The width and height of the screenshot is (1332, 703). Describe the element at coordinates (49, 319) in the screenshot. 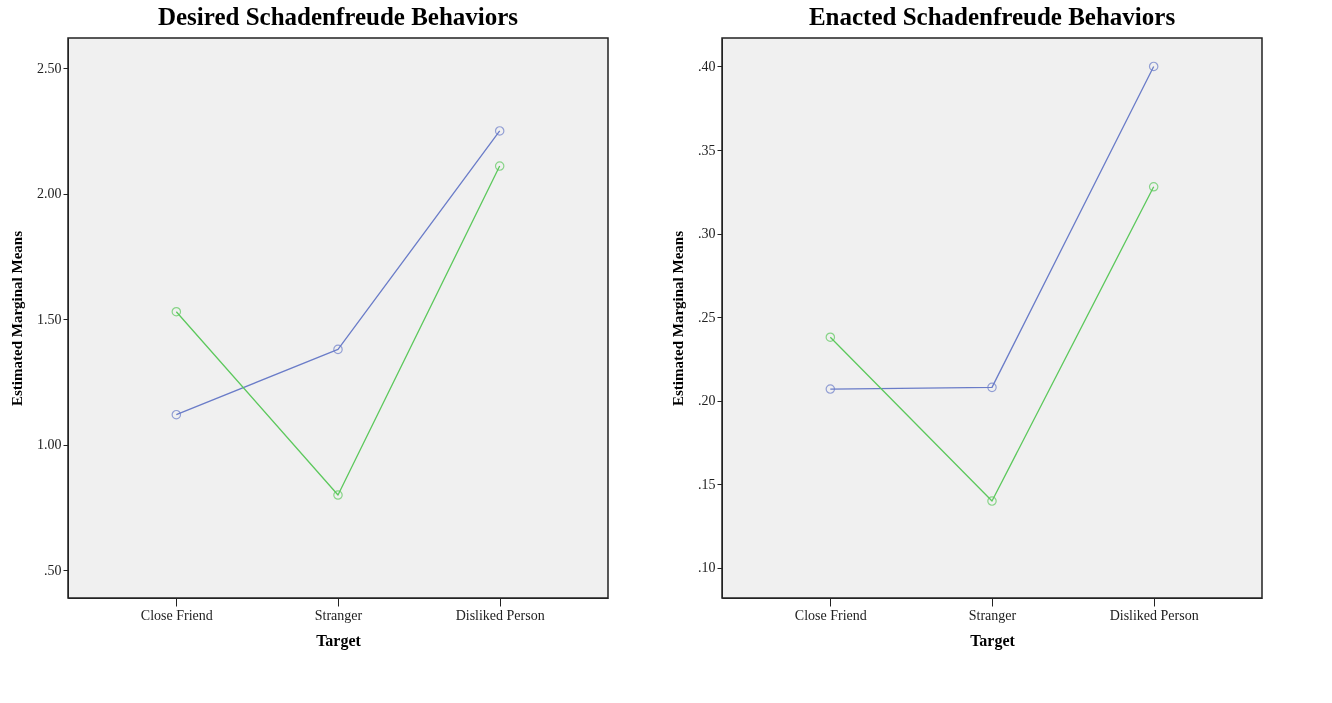

I see `y-tick-label: 1.50` at that location.